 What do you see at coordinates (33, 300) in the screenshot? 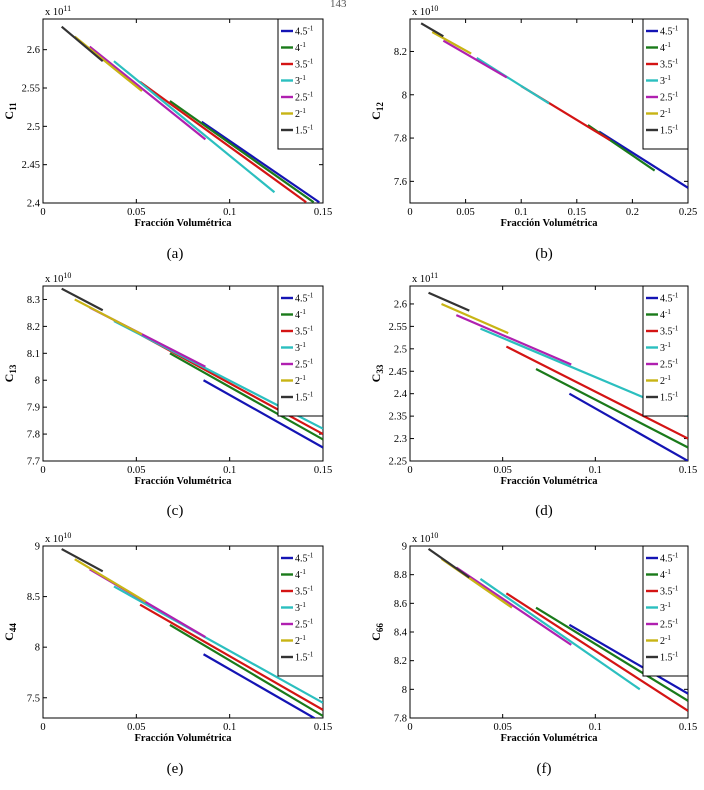
I see `y-tick-label: 8.3` at bounding box center [33, 300].